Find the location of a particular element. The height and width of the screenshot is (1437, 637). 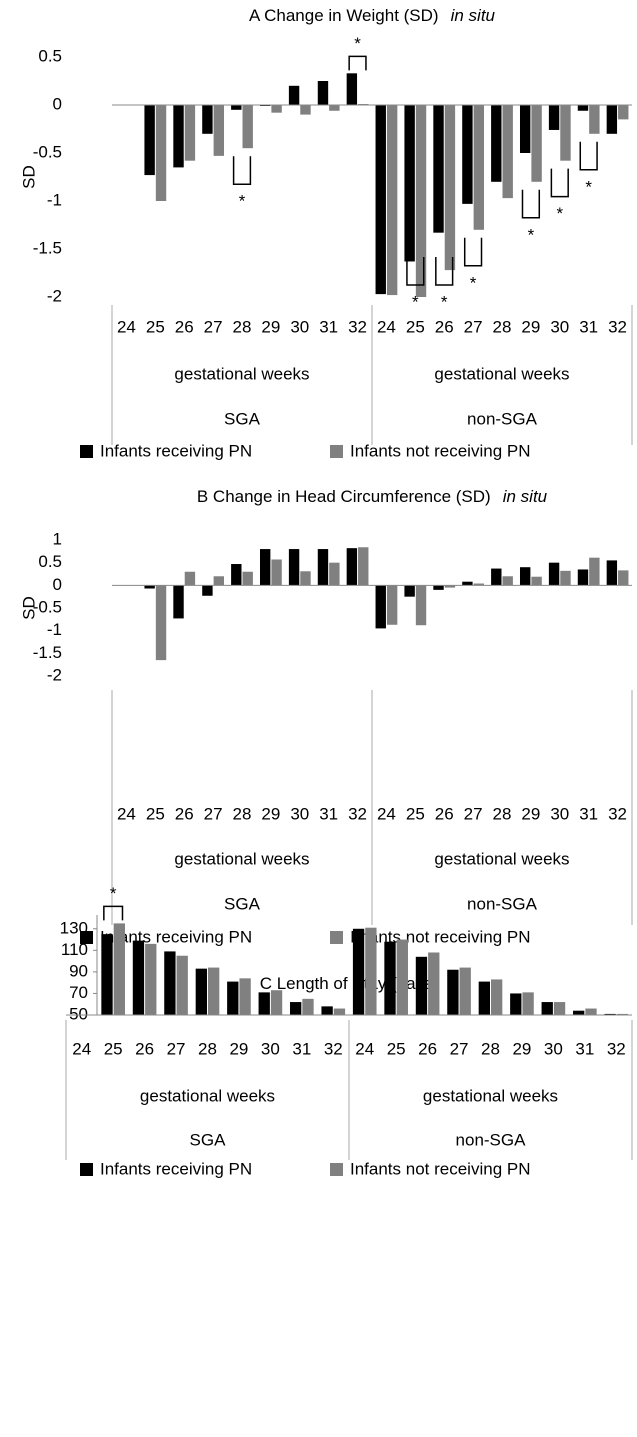

y-tick-label: 110 is located at coordinates (74, 949).